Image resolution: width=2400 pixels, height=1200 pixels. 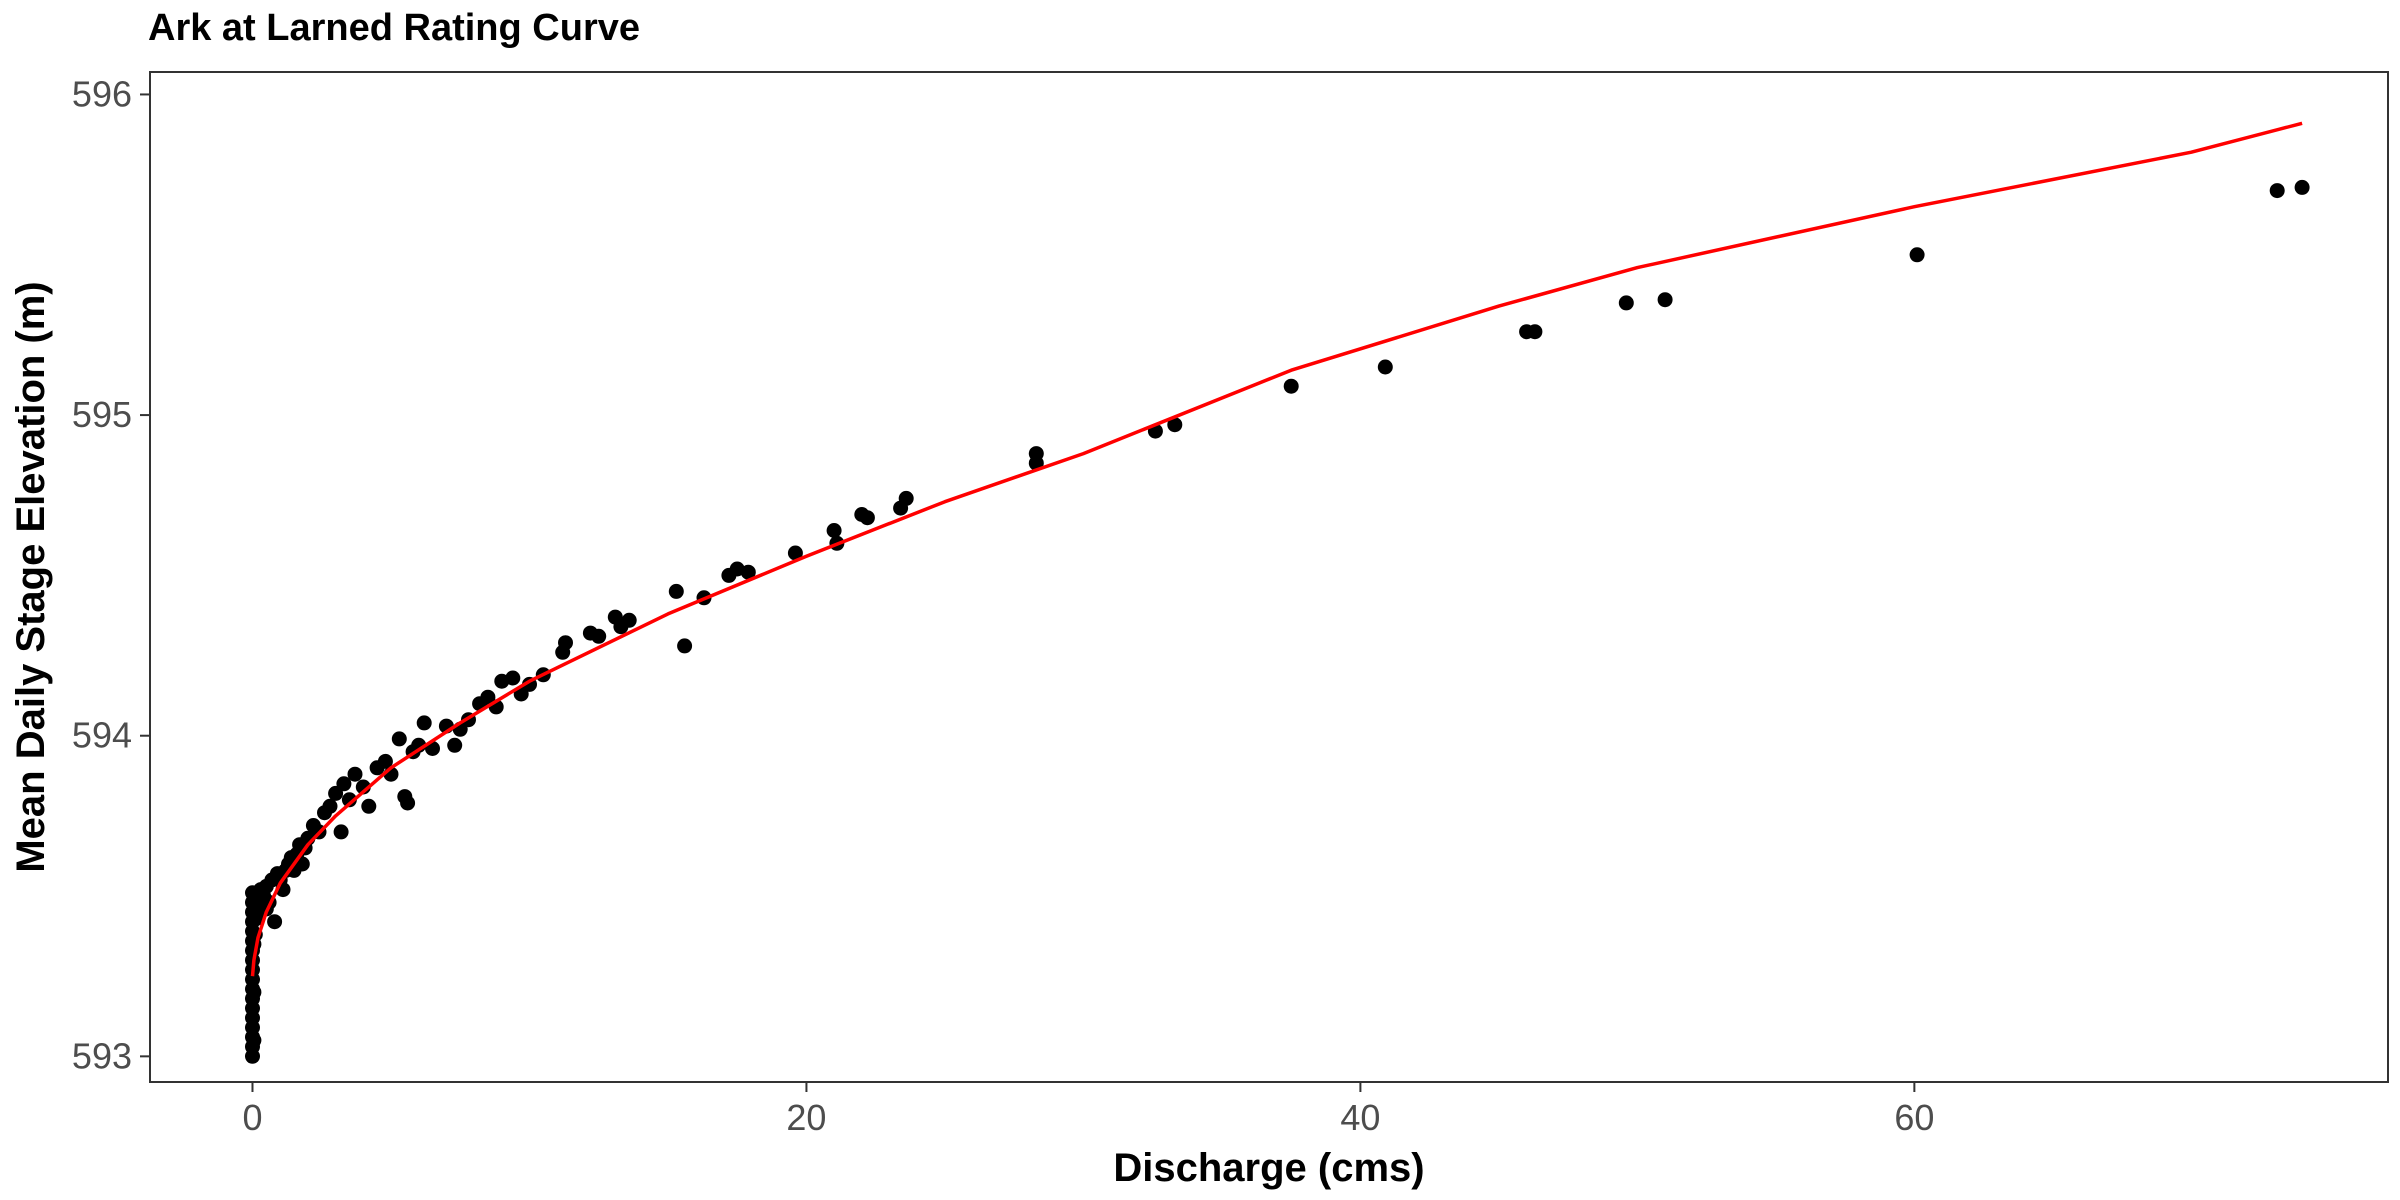 I want to click on y-tick-label: 594, so click(x=102, y=735).